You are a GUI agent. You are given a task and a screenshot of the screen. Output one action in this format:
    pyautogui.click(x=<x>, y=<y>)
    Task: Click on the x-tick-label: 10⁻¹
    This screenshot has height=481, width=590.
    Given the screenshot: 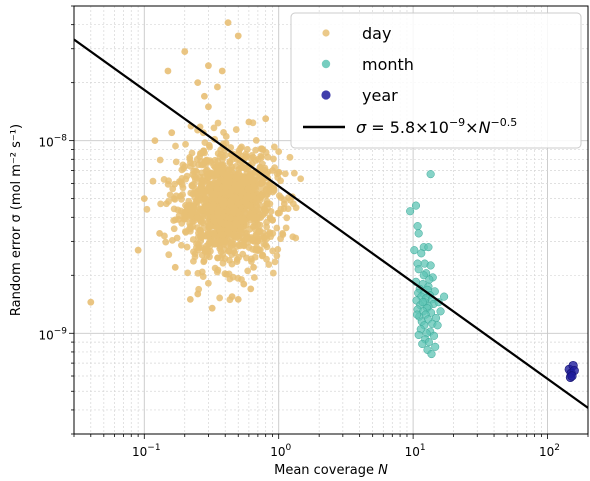 What is the action you would take?
    pyautogui.click(x=146, y=451)
    